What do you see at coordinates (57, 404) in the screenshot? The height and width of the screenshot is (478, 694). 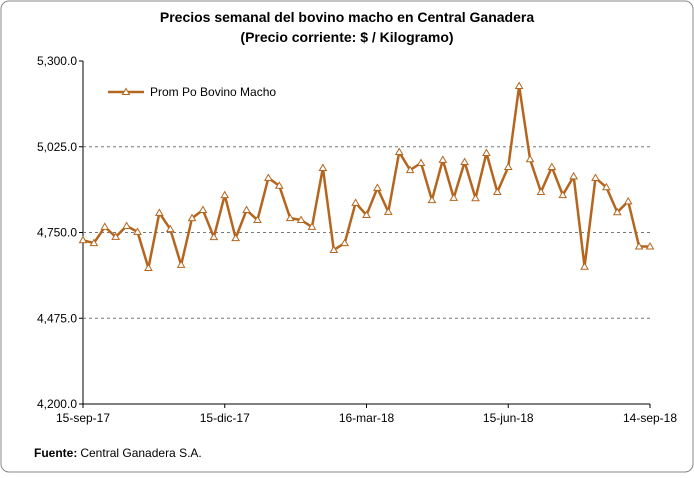 I see `y-tick-label: 4,200.0` at bounding box center [57, 404].